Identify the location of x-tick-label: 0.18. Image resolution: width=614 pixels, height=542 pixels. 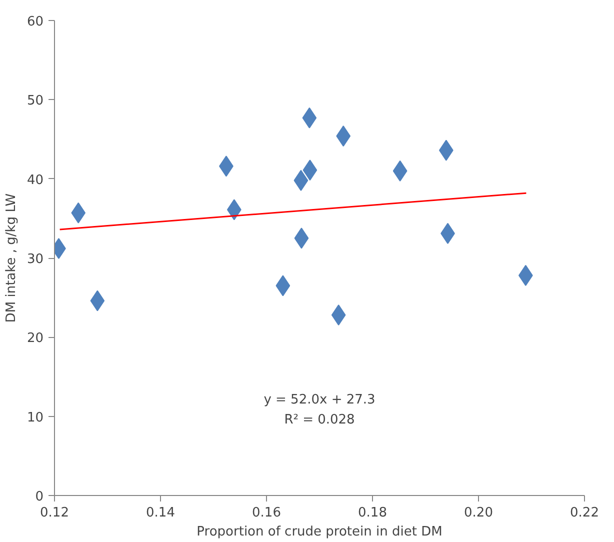
(372, 513).